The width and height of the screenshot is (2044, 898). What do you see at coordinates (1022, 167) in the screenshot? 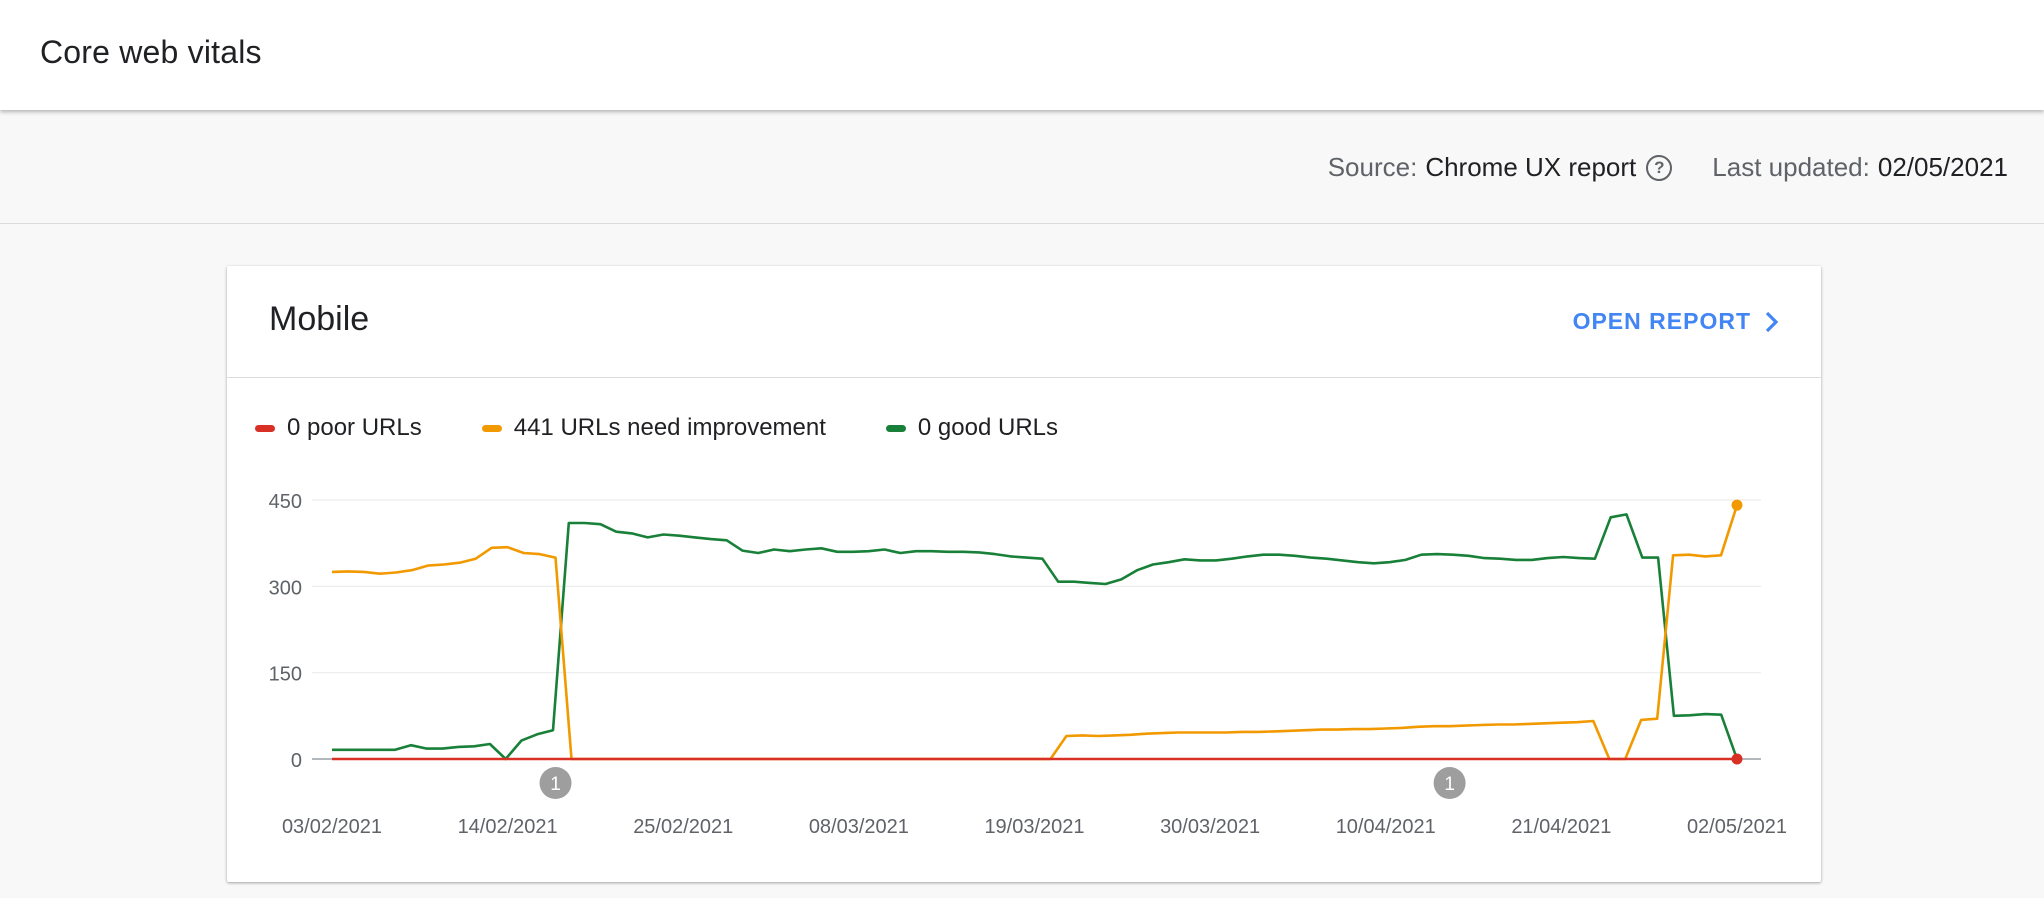
I see `source-bar` at bounding box center [1022, 167].